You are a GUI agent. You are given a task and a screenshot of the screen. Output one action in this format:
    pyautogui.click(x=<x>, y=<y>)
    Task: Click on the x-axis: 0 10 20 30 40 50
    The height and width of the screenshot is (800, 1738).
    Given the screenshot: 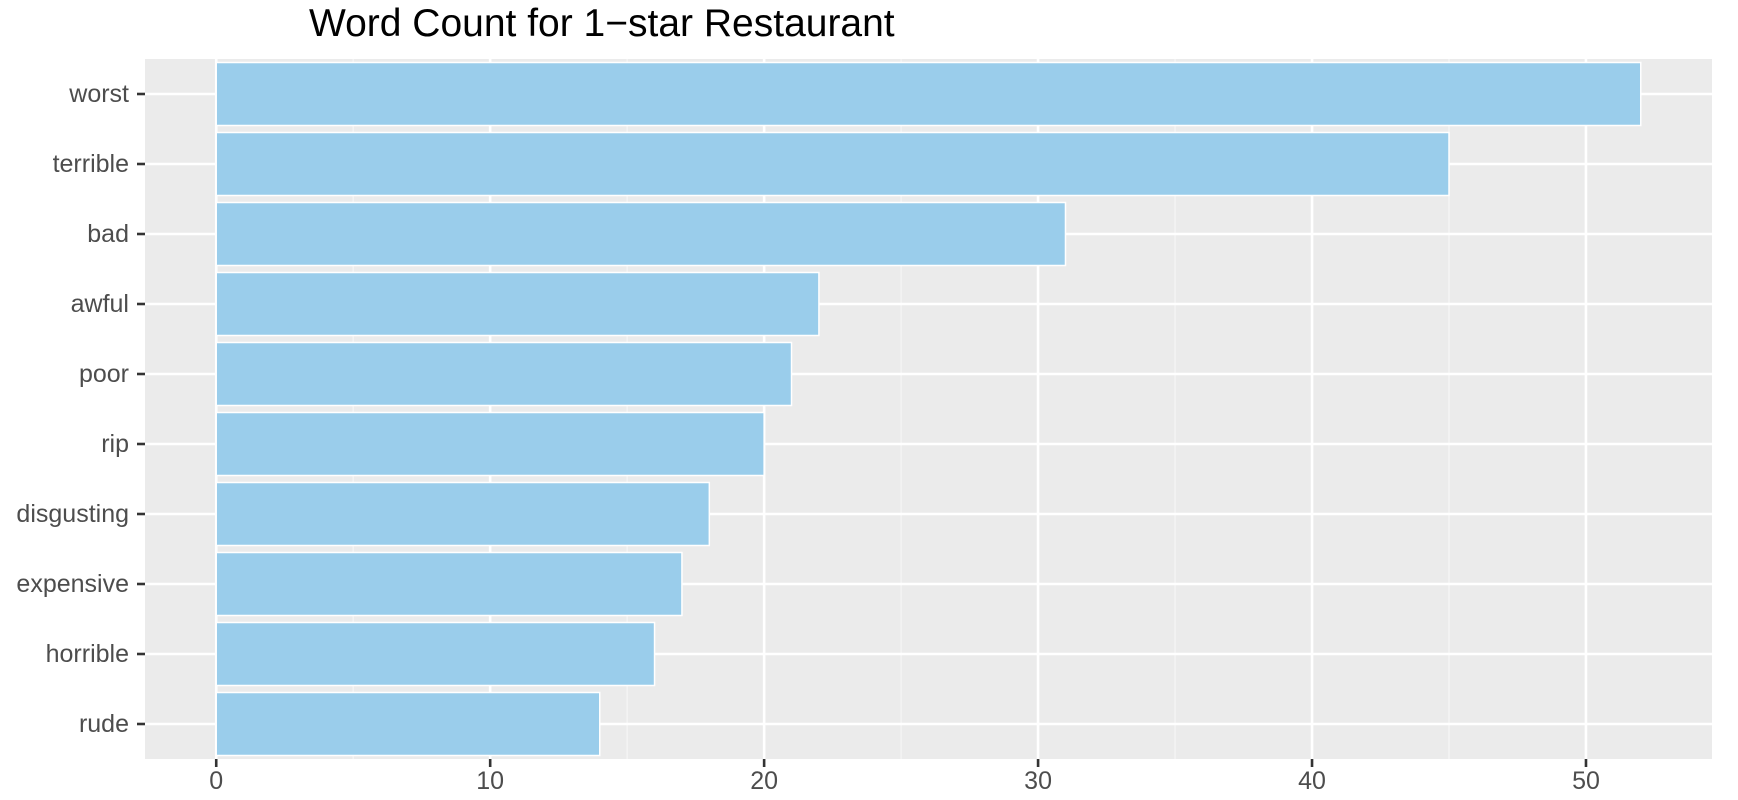 What is the action you would take?
    pyautogui.click(x=904, y=777)
    